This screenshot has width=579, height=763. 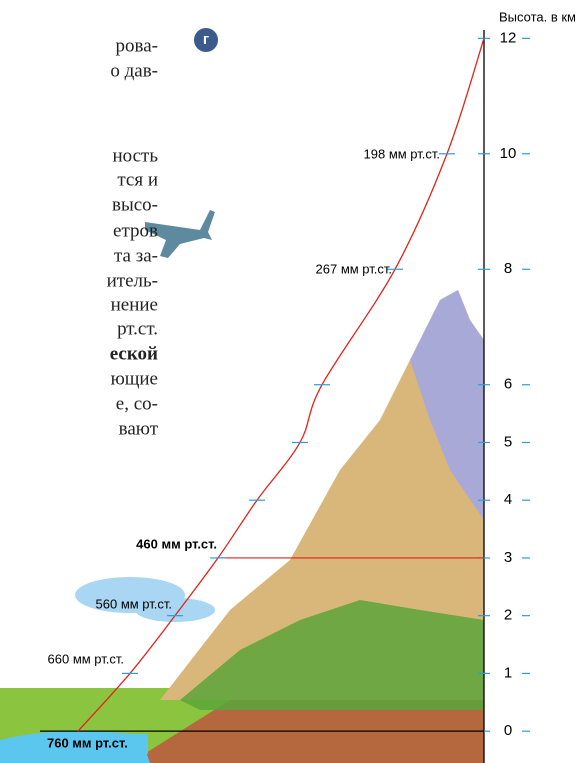 I want to click on label-bg, so click(x=94, y=744).